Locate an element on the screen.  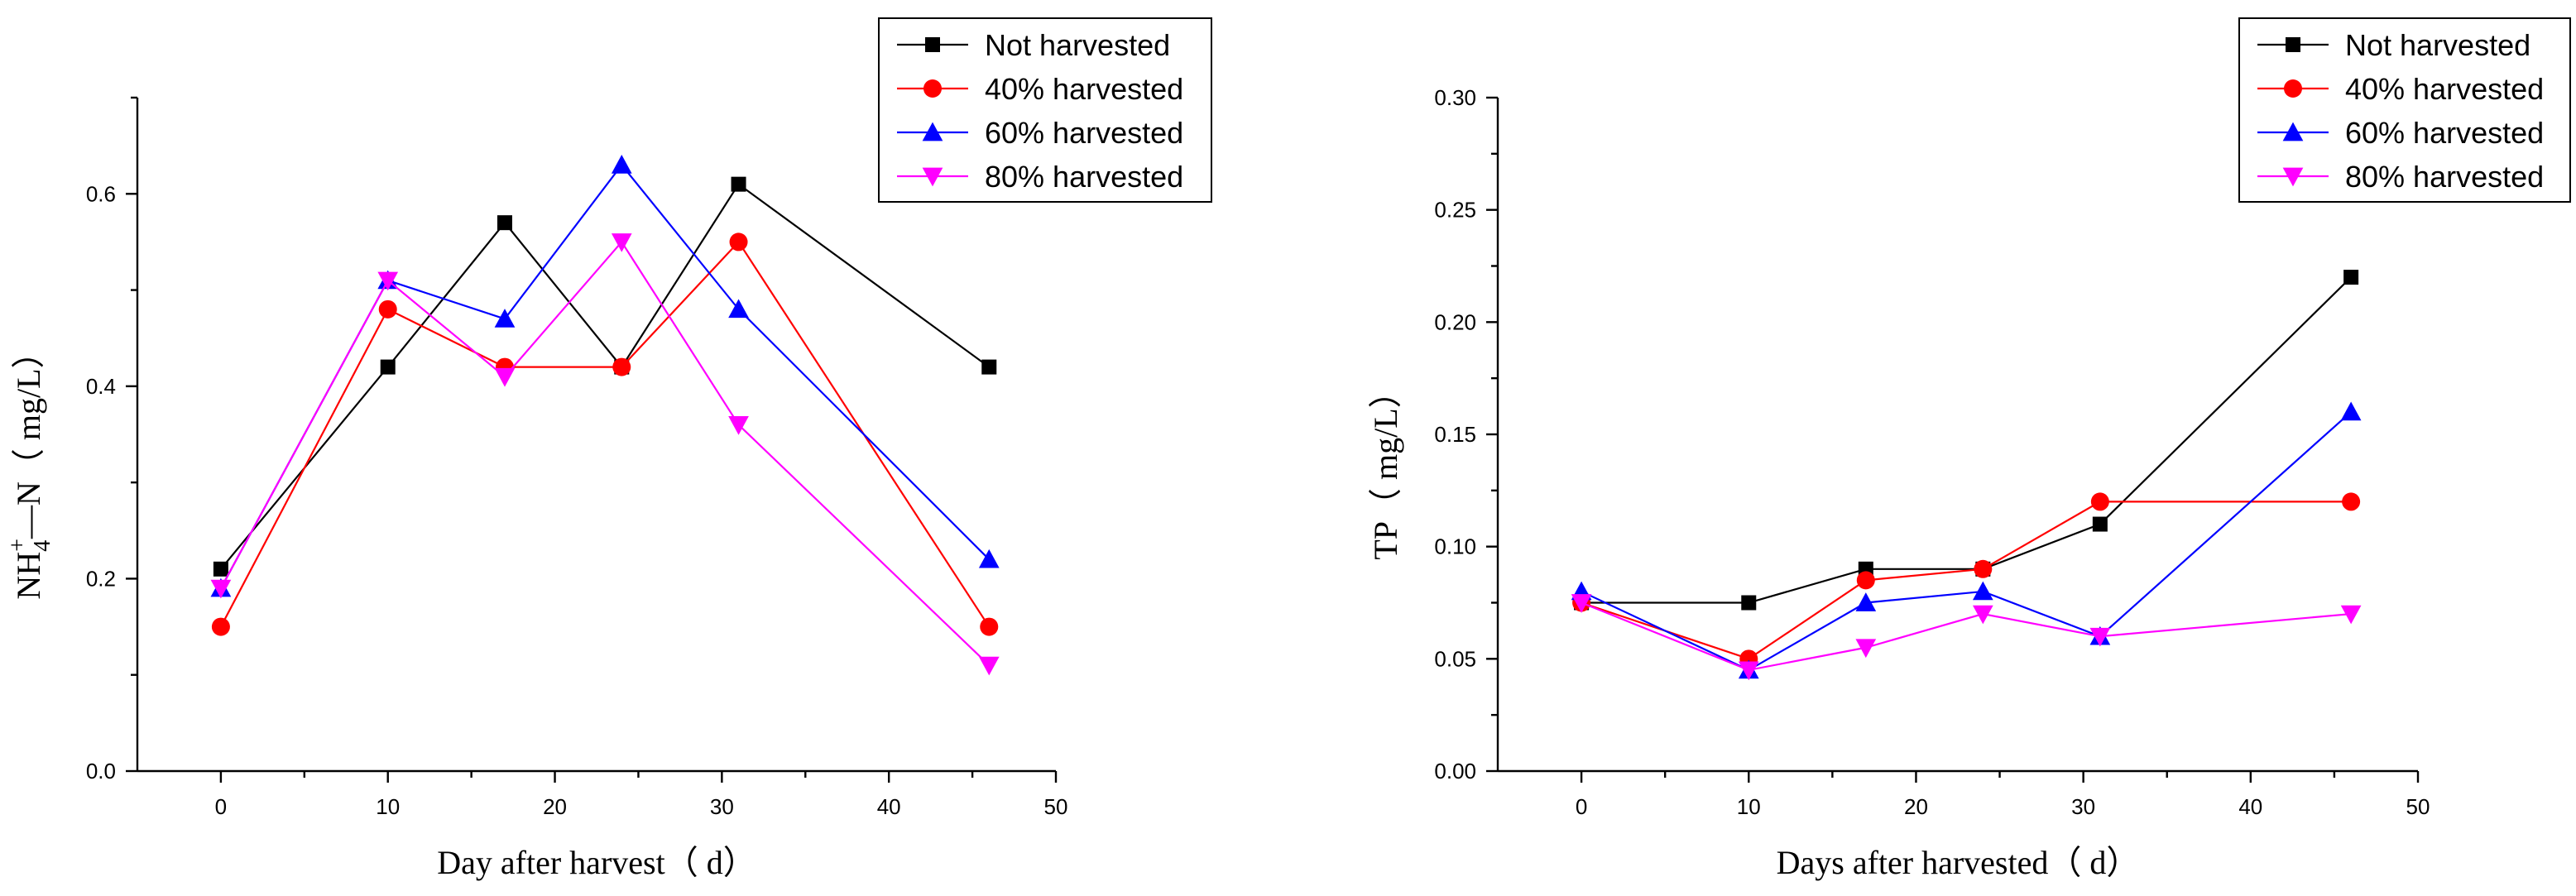
y-tick-label: 0.15 is located at coordinates (1455, 434).